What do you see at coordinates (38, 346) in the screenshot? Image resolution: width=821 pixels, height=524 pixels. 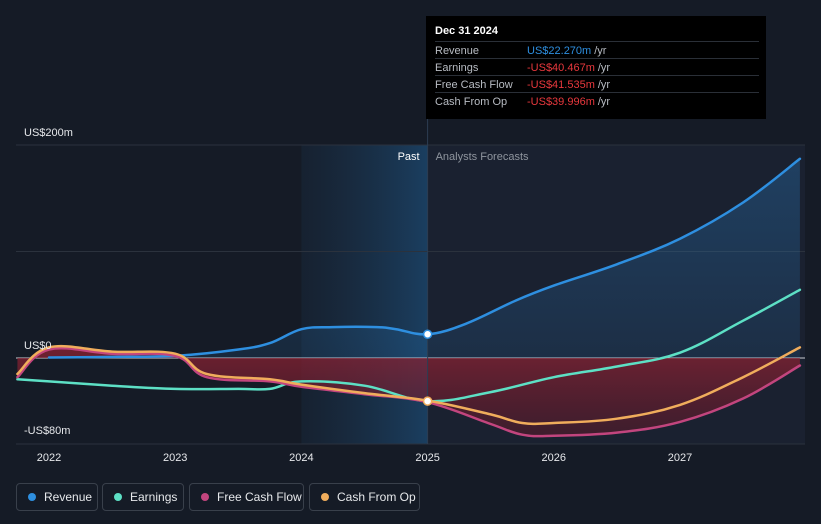 I see `y-axis-label: US$0` at bounding box center [38, 346].